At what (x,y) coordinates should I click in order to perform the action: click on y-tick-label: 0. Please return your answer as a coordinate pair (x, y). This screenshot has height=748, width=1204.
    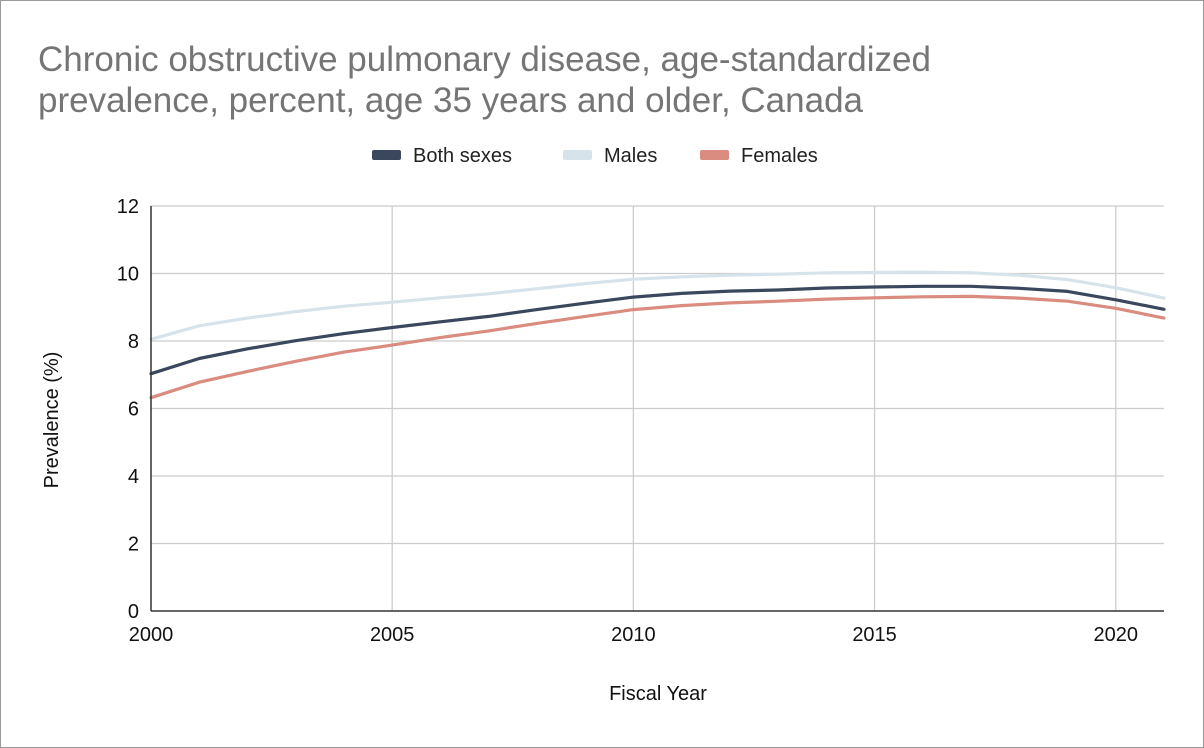
    Looking at the image, I should click on (133, 612).